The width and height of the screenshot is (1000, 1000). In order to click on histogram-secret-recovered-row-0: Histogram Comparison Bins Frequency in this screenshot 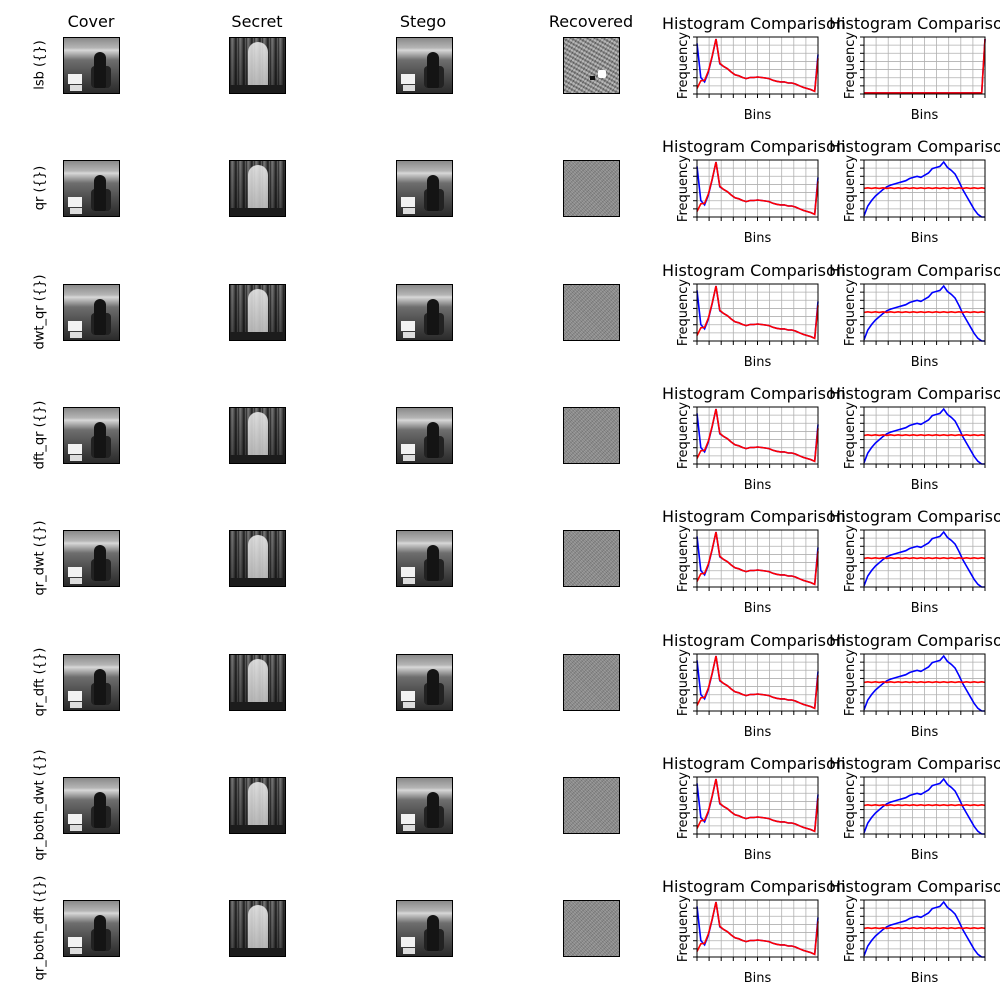, I will do `click(914, 68)`.